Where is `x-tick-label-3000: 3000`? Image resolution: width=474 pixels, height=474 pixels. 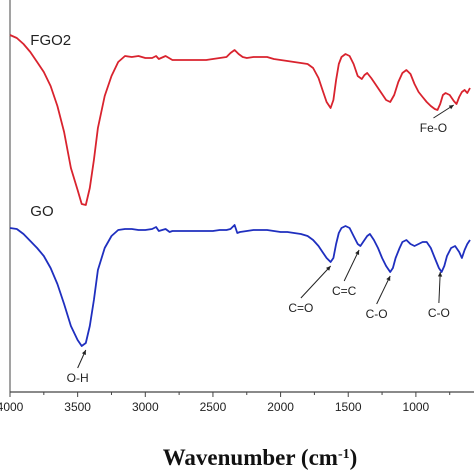
x-tick-label-3000: 3000 is located at coordinates (145, 407).